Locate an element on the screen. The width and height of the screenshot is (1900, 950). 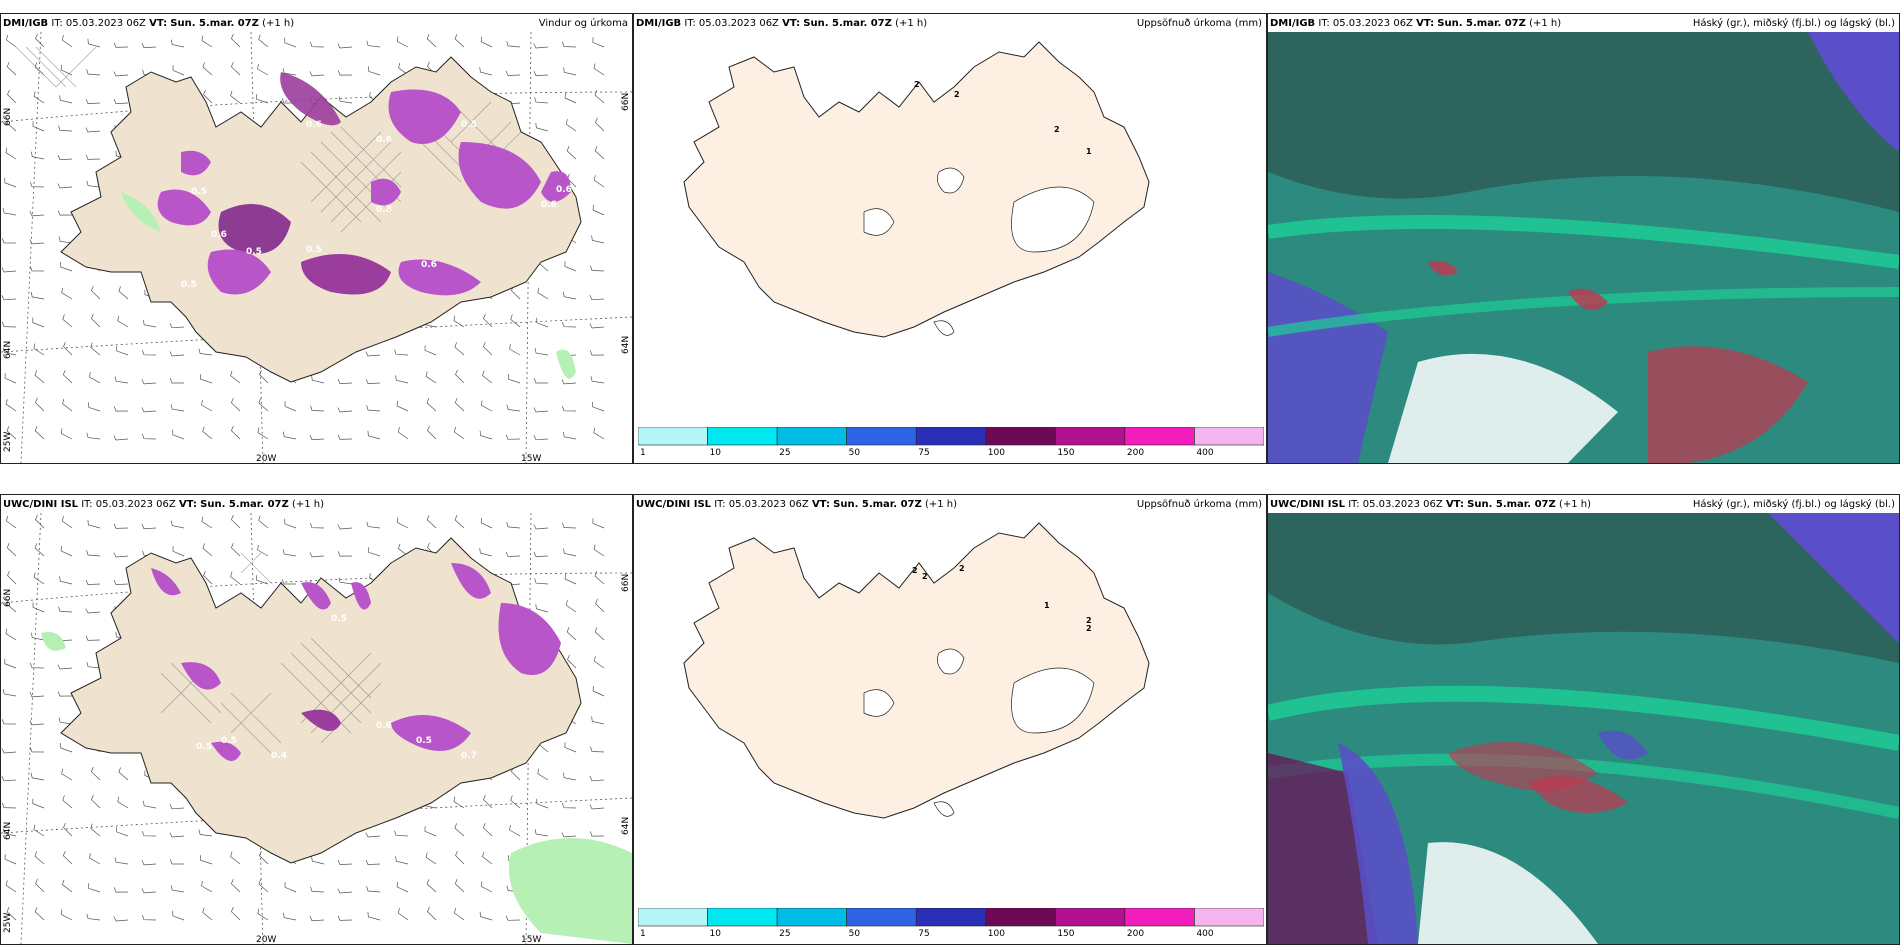
precip-value-label: 0.7 is located at coordinates (469, 756).